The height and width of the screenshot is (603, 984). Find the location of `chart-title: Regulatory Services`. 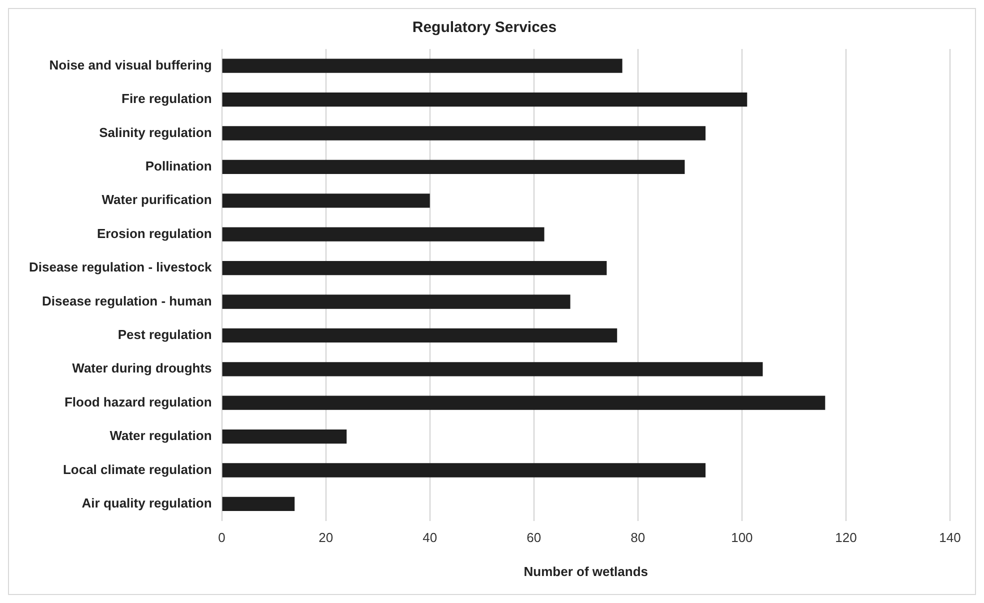

chart-title: Regulatory Services is located at coordinates (484, 27).